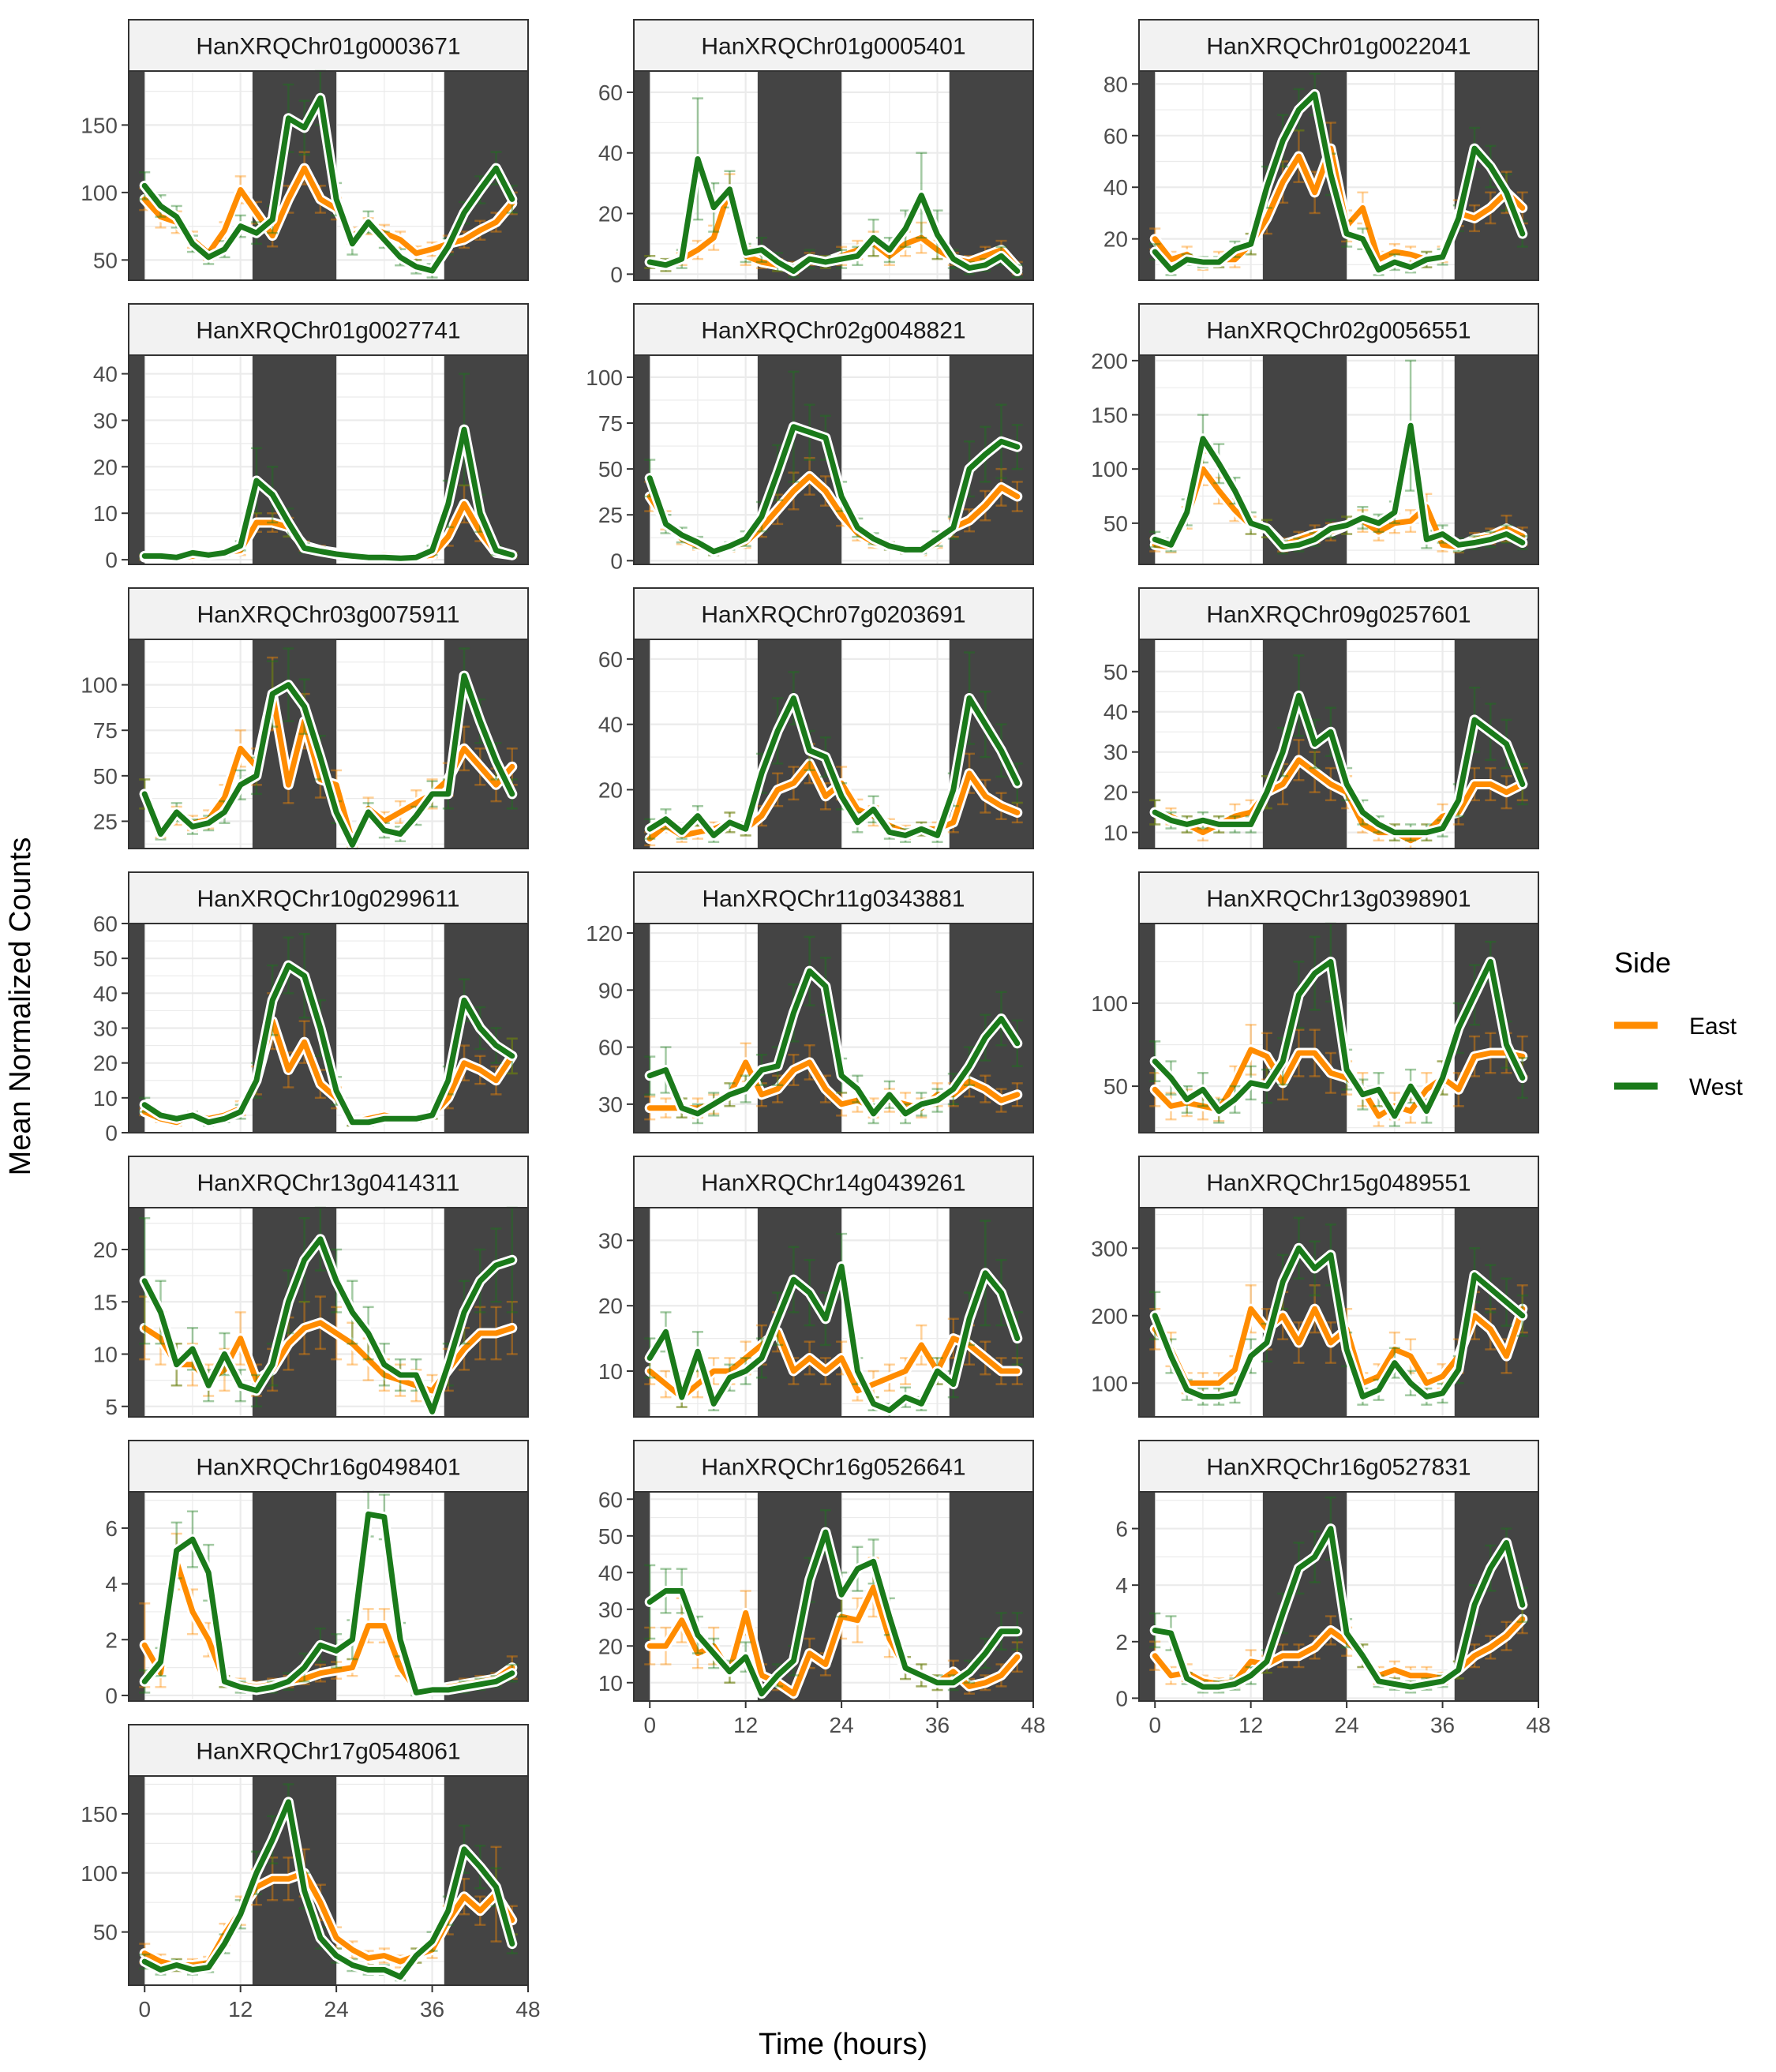  Describe the element at coordinates (1338, 615) in the screenshot. I see `facet-title: HanXRQChr09g0257601` at that location.